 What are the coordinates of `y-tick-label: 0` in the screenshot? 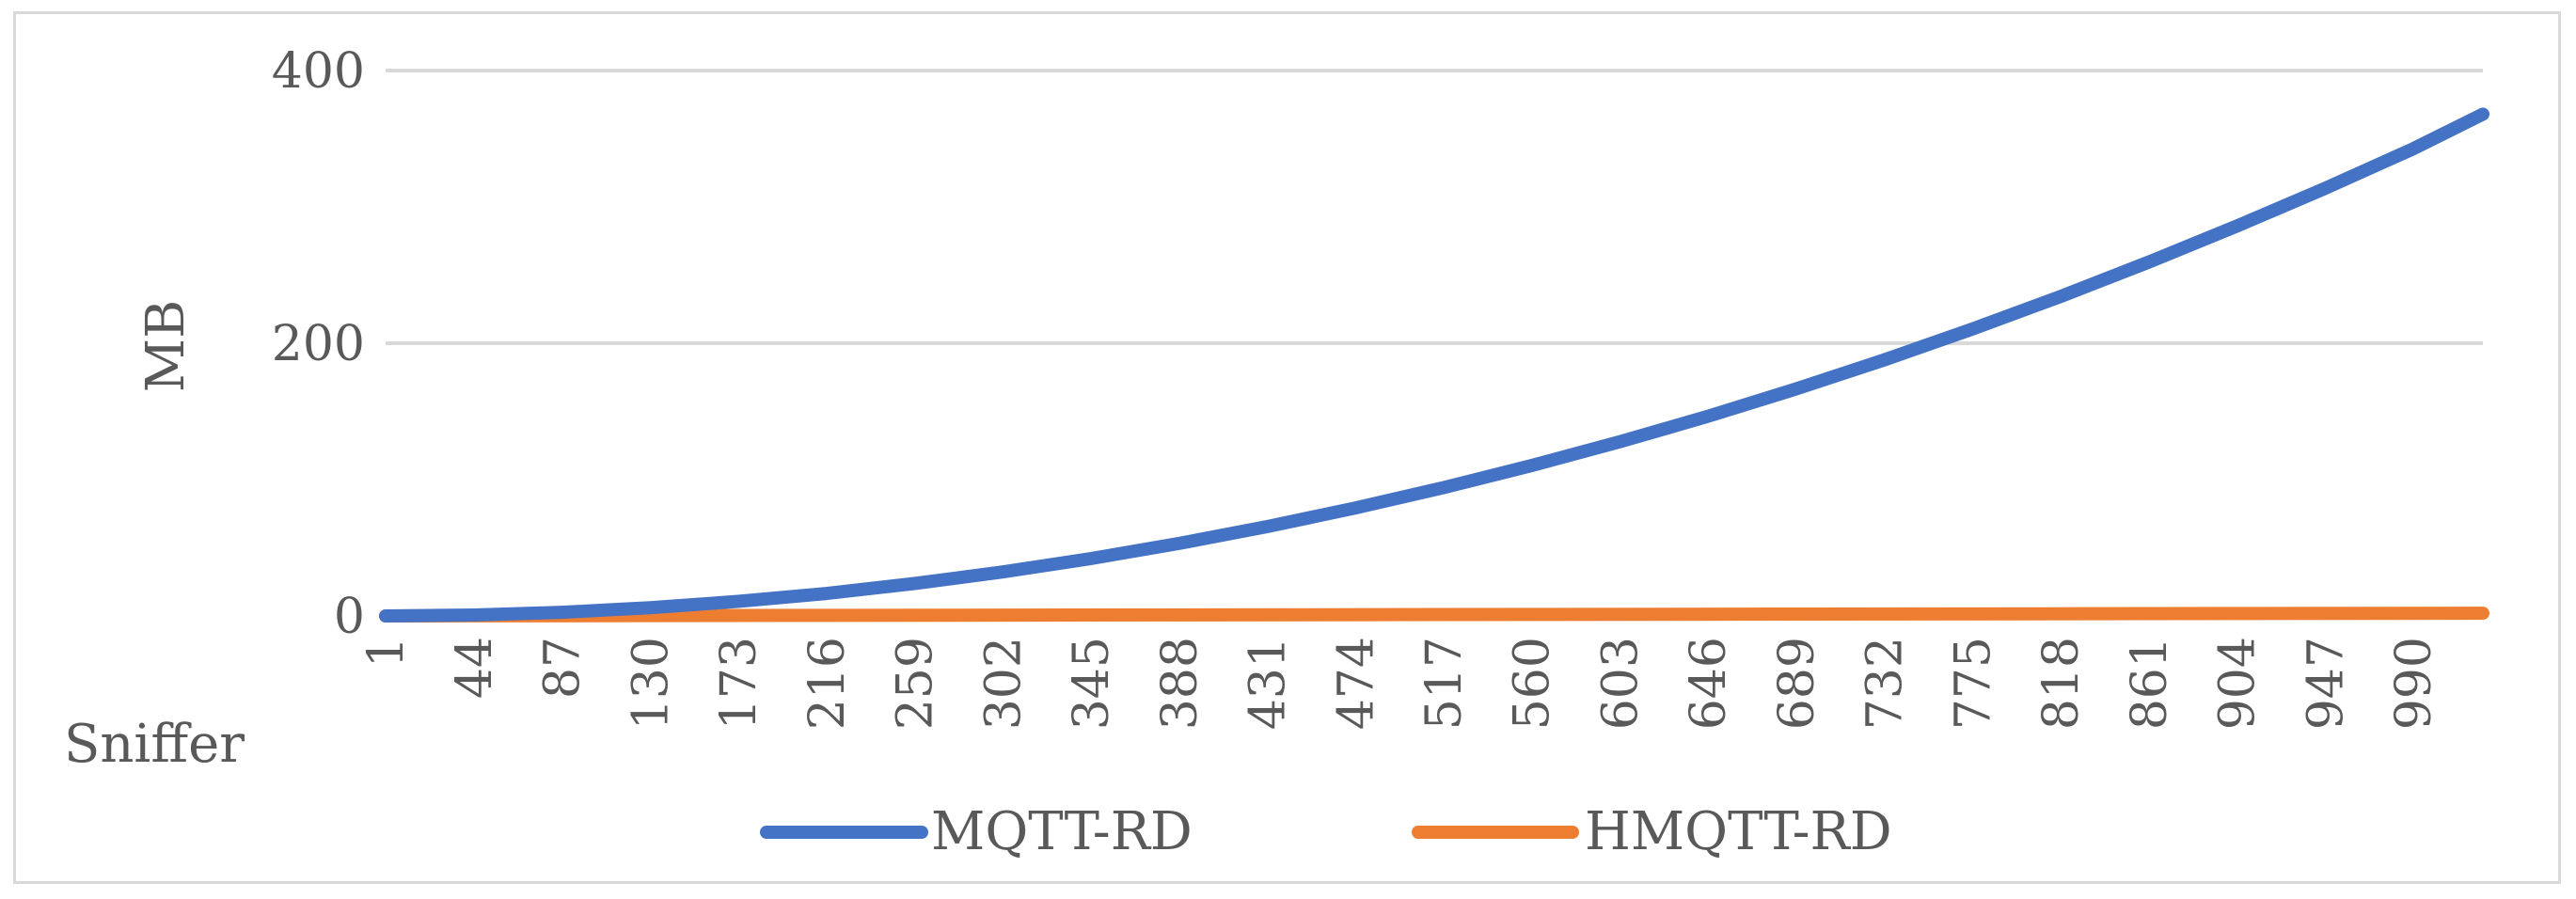 It's located at (349, 617).